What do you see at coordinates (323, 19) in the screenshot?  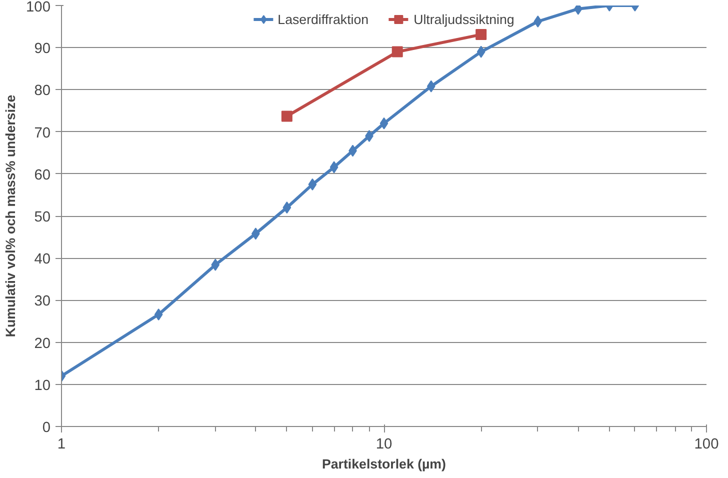 I see `legend-label: Laserdiffraktion` at bounding box center [323, 19].